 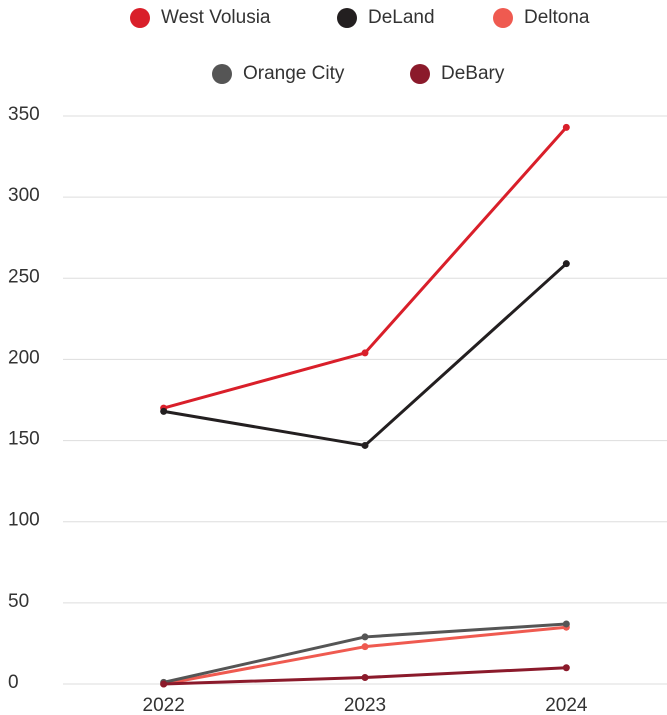 What do you see at coordinates (401, 17) in the screenshot?
I see `legend-label: DeLand` at bounding box center [401, 17].